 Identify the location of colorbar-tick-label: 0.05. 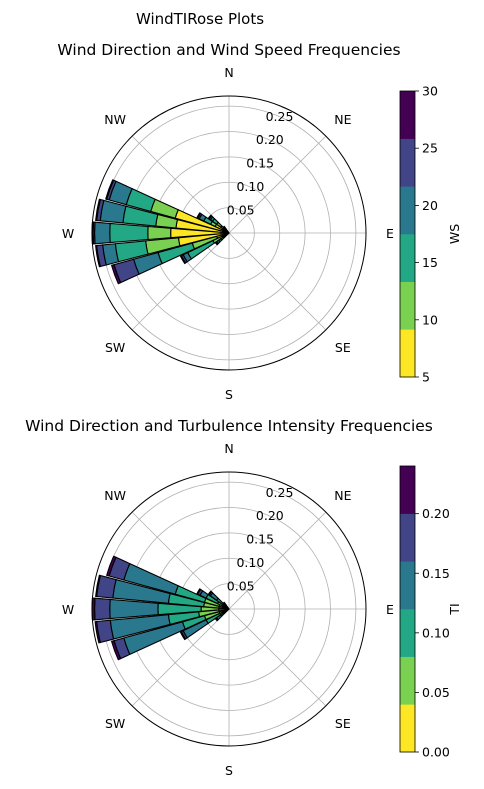
(436, 692).